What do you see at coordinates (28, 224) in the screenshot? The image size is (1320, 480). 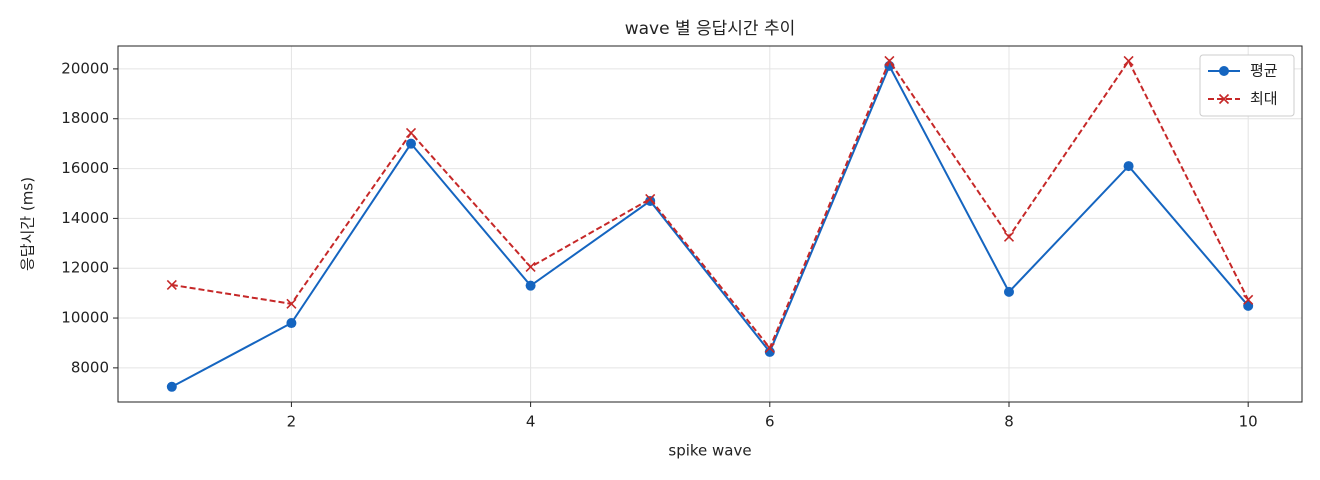 I see `y-axis-label: 응답시간 (ms)` at bounding box center [28, 224].